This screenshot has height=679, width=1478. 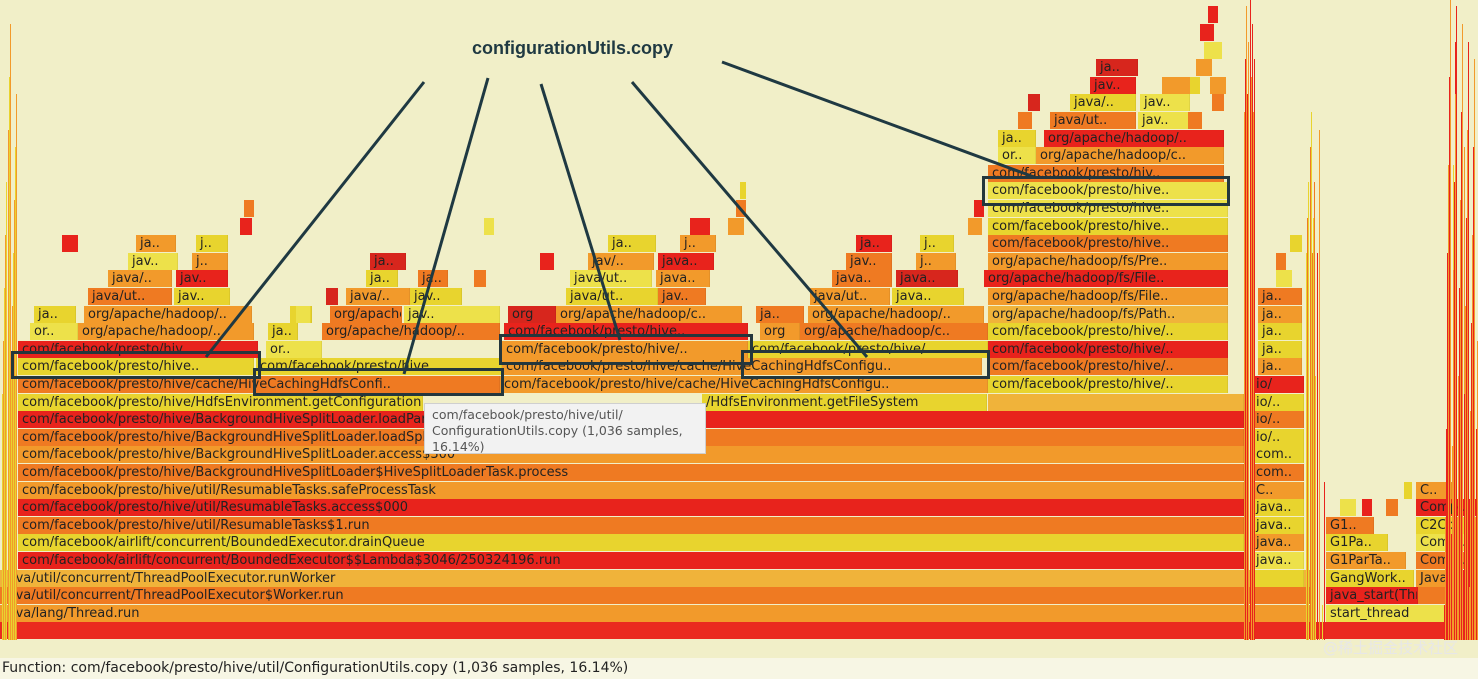 I want to click on frame-d21-b: j.., so click(x=210, y=261).